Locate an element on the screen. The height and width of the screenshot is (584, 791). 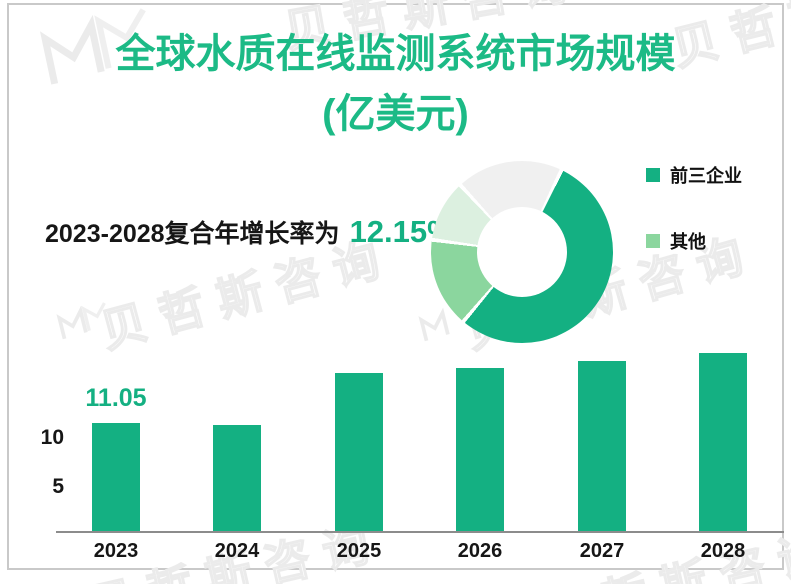
legend-item-top3: 前三企业 is located at coordinates (694, 175).